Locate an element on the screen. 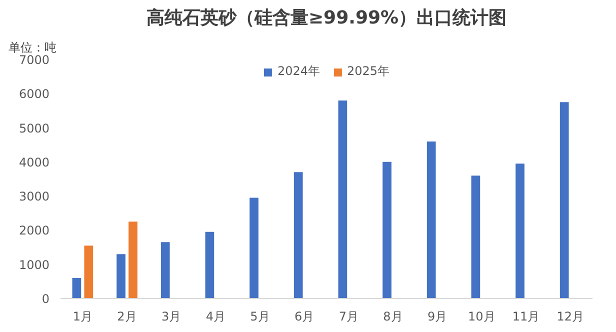 This screenshot has width=616, height=332. x-tick-label: 10月 is located at coordinates (482, 317).